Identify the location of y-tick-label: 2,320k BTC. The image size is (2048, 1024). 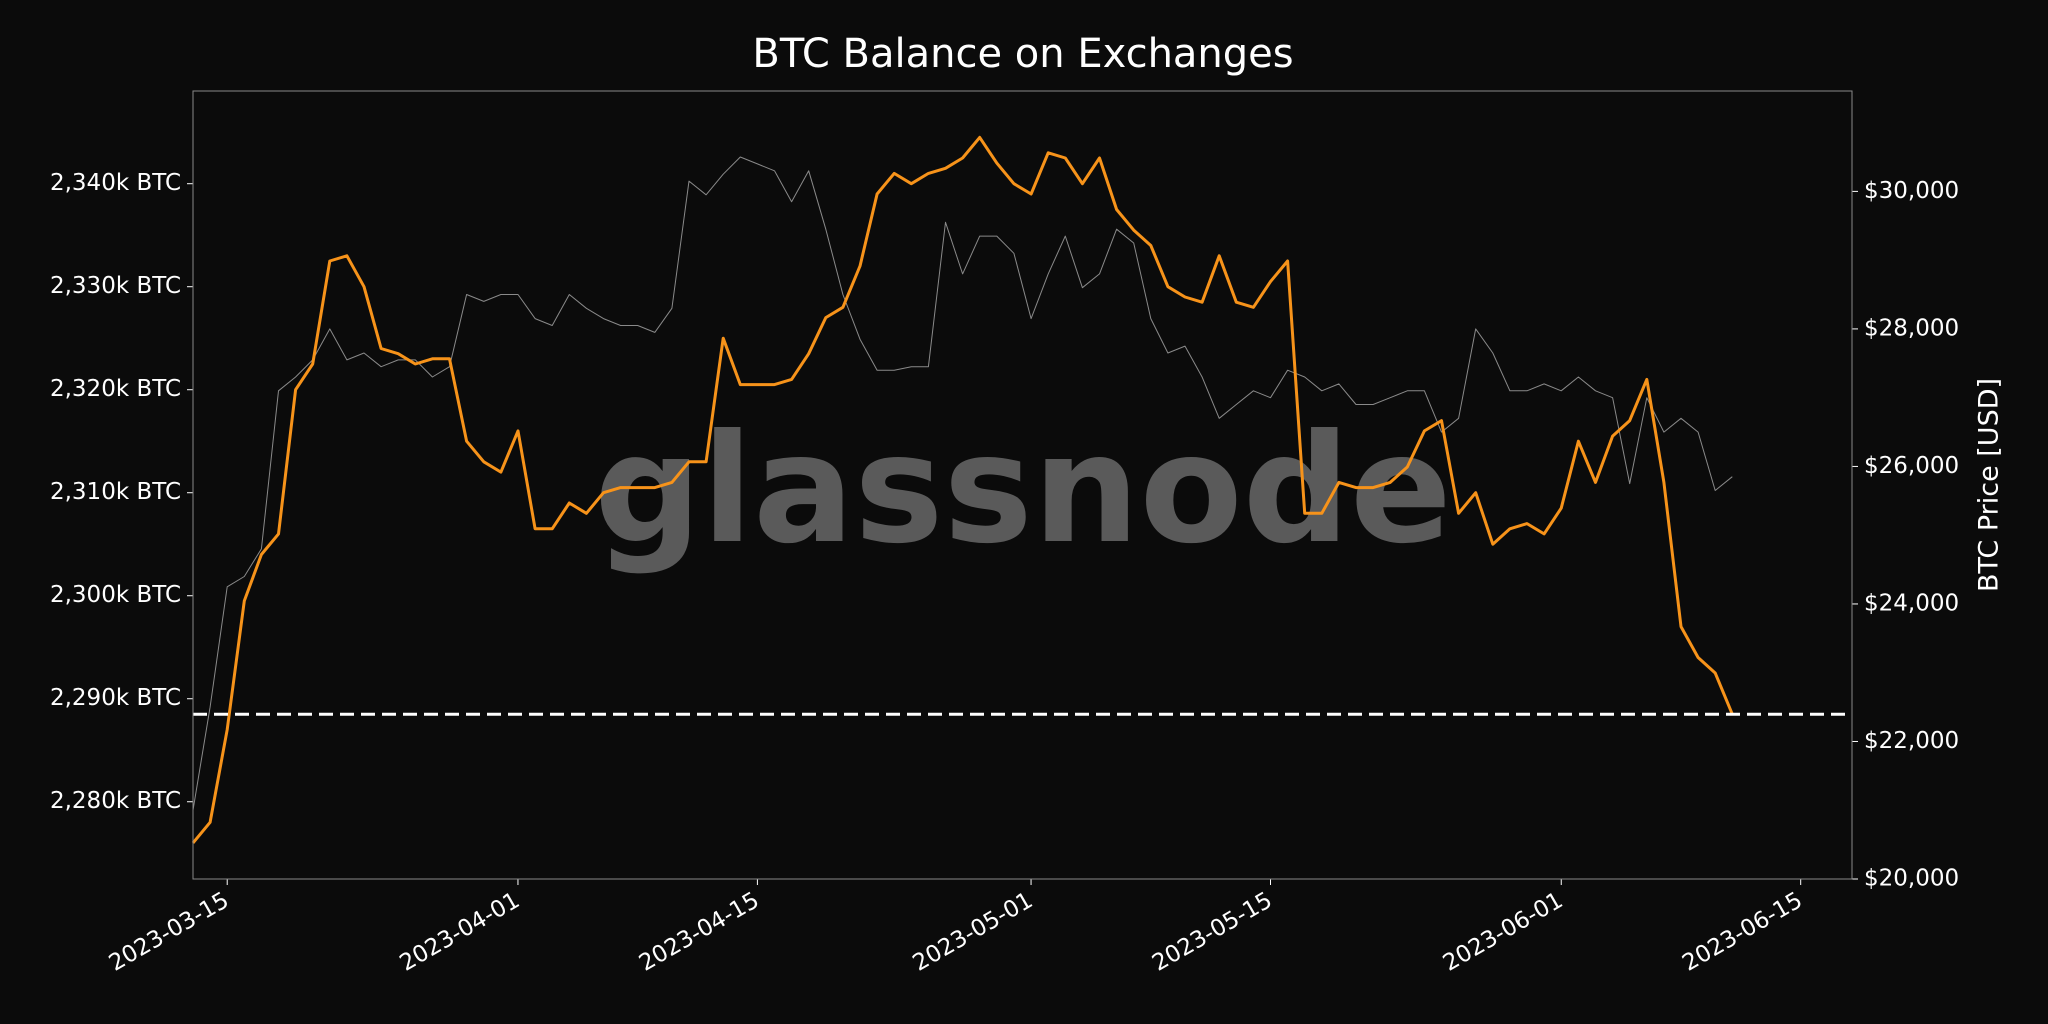
(115, 389).